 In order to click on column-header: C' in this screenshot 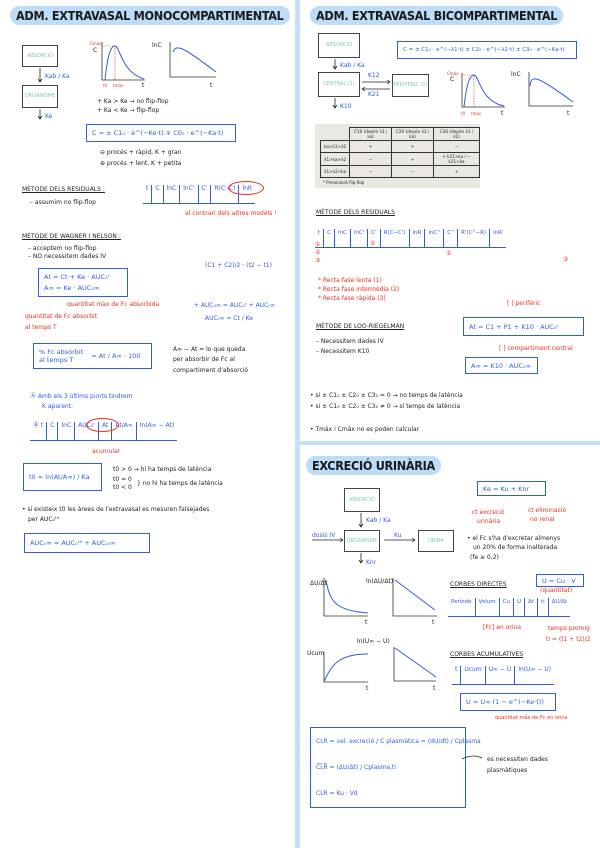, I will do `click(204, 194)`.